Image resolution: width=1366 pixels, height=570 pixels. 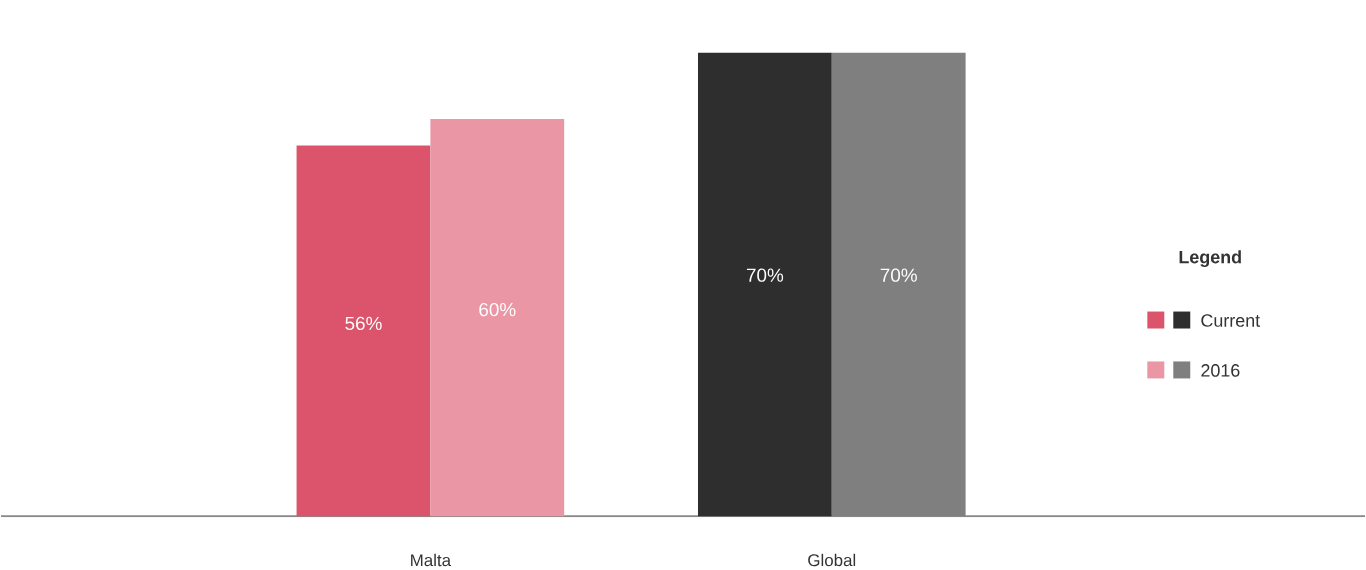 What do you see at coordinates (832, 560) in the screenshot?
I see `x-tick-label: Global` at bounding box center [832, 560].